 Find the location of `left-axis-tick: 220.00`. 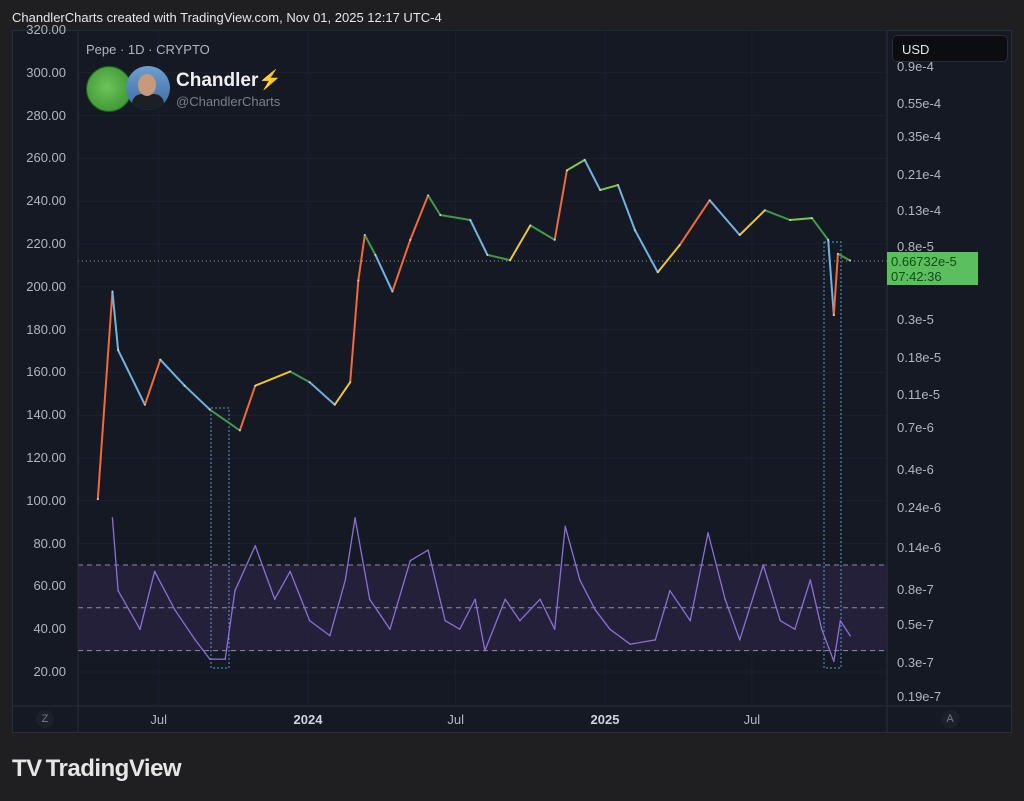

left-axis-tick: 220.00 is located at coordinates (46, 243).